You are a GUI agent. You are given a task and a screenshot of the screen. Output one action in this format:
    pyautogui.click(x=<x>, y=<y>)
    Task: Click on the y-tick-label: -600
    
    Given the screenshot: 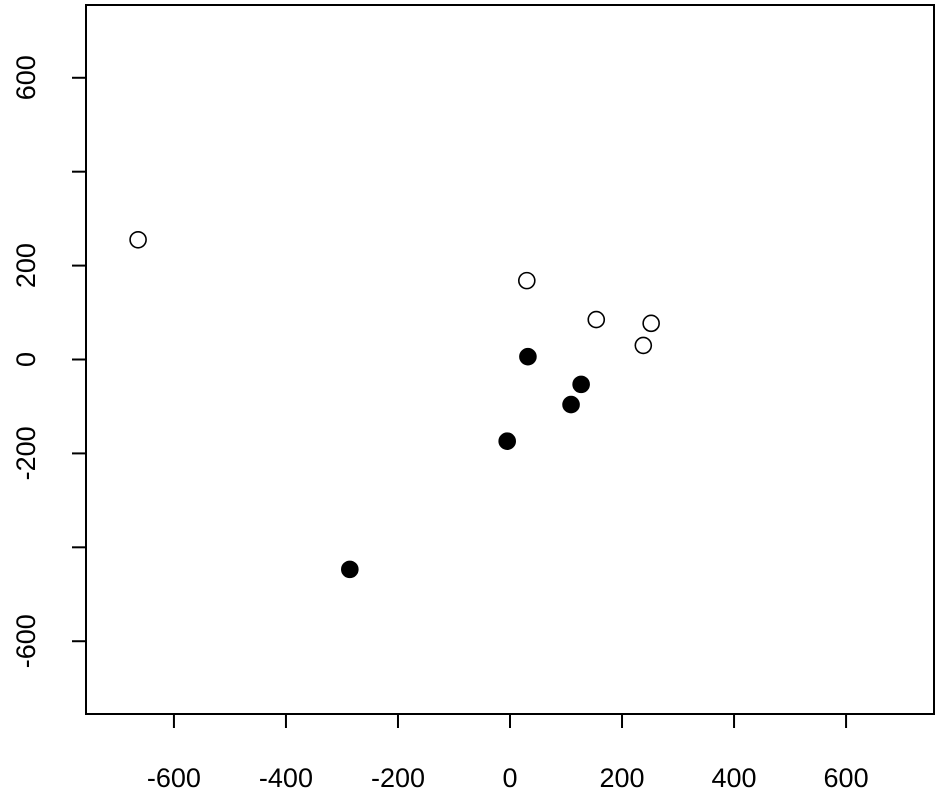 What is the action you would take?
    pyautogui.click(x=26, y=641)
    